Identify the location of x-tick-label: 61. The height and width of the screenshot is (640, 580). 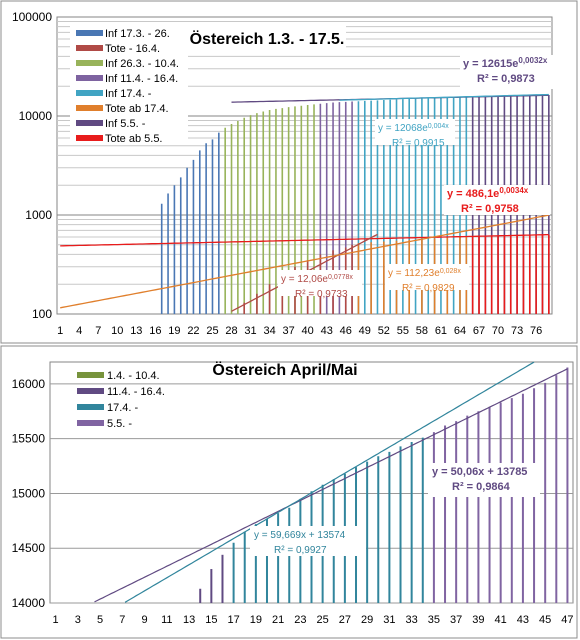
(441, 331).